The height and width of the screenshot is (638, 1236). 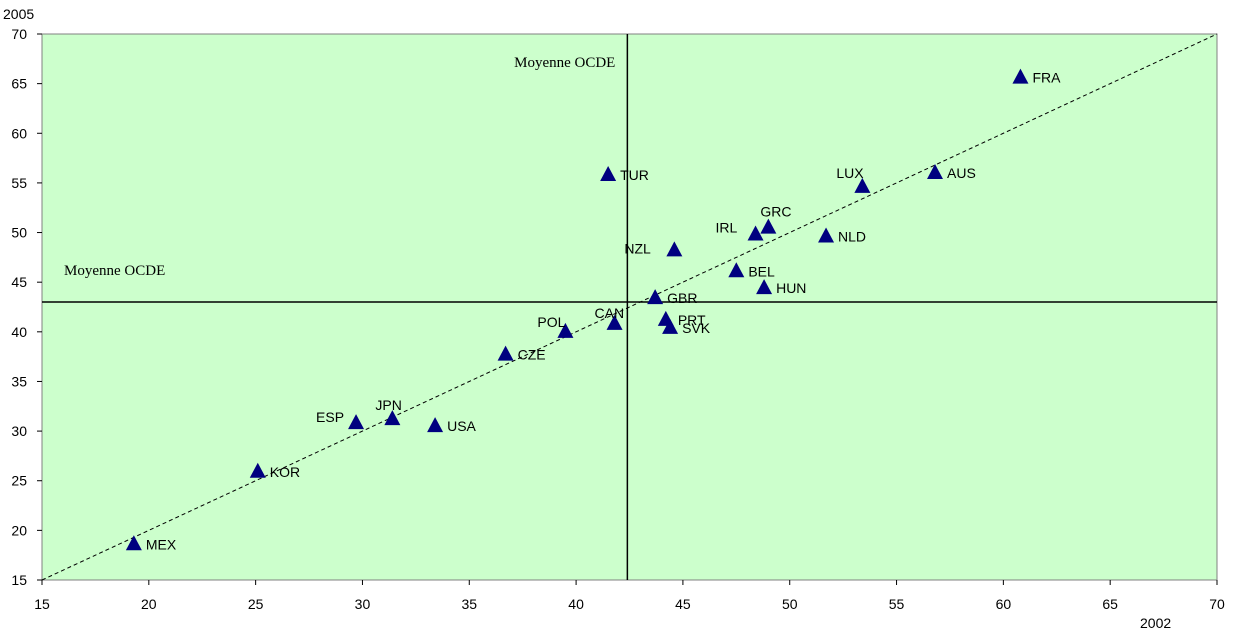 I want to click on x-tick-label: 45, so click(x=683, y=604).